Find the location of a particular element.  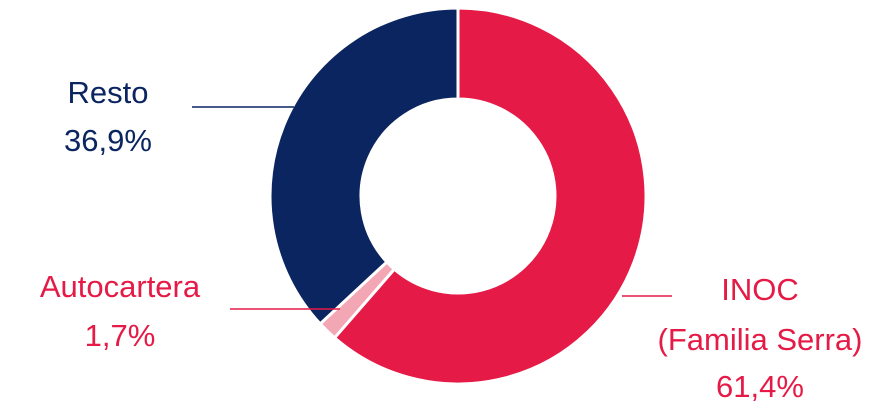

label-resto-name: Resto is located at coordinates (108, 92).